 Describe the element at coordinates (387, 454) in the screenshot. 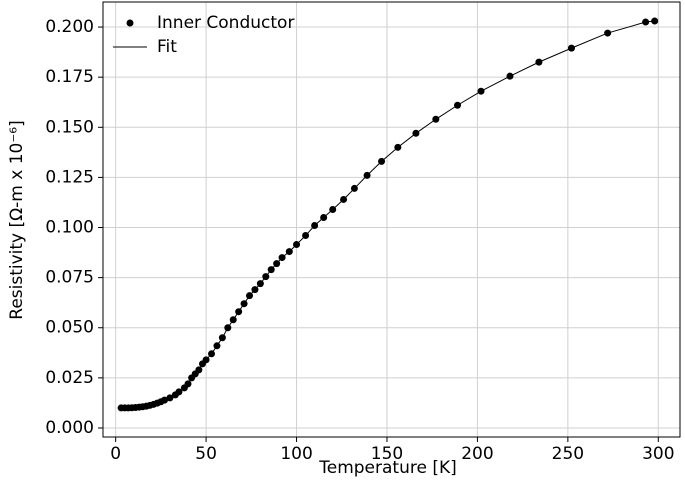

I see `x-tick-label: 150` at that location.